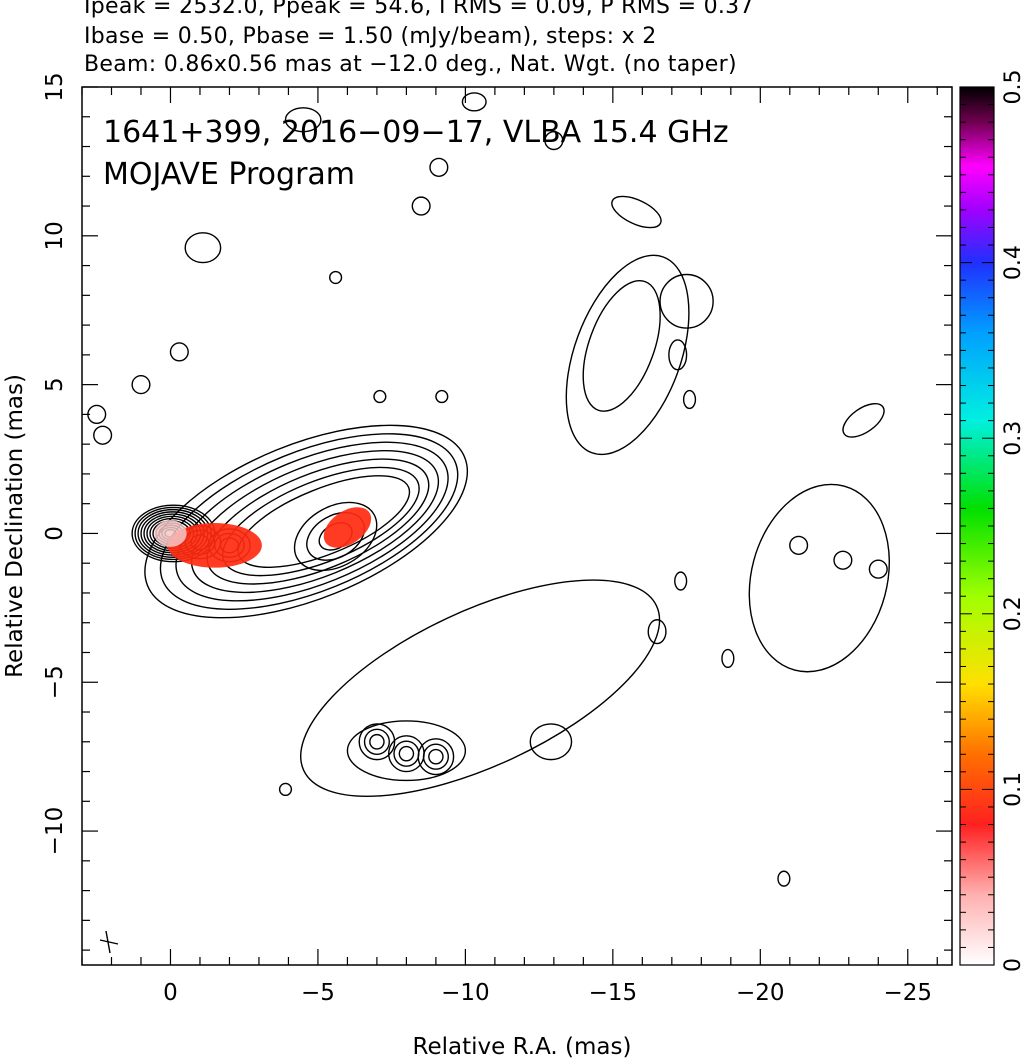 The width and height of the screenshot is (1022, 1061). Describe the element at coordinates (170, 533) in the screenshot. I see `core-highlight` at that location.